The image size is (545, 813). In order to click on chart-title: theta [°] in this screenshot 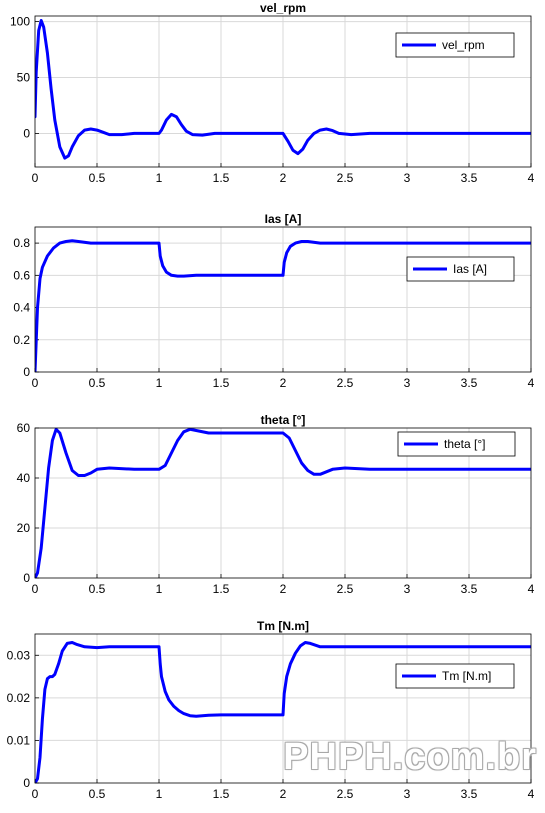, I will do `click(283, 420)`.